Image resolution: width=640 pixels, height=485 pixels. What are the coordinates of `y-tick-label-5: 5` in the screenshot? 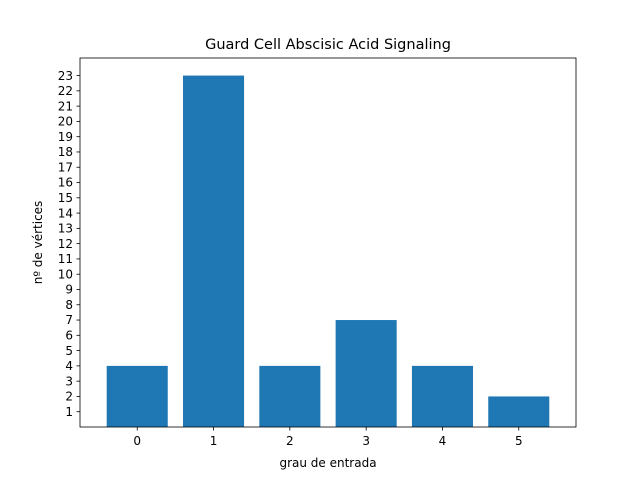 It's located at (69, 351).